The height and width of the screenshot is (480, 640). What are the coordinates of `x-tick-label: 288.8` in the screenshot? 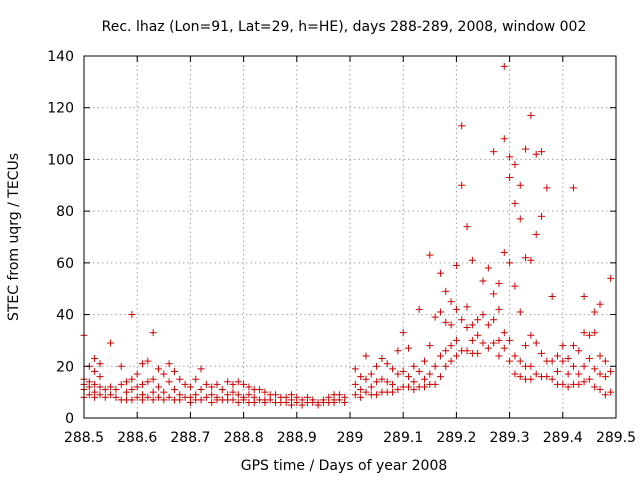 It's located at (244, 438).